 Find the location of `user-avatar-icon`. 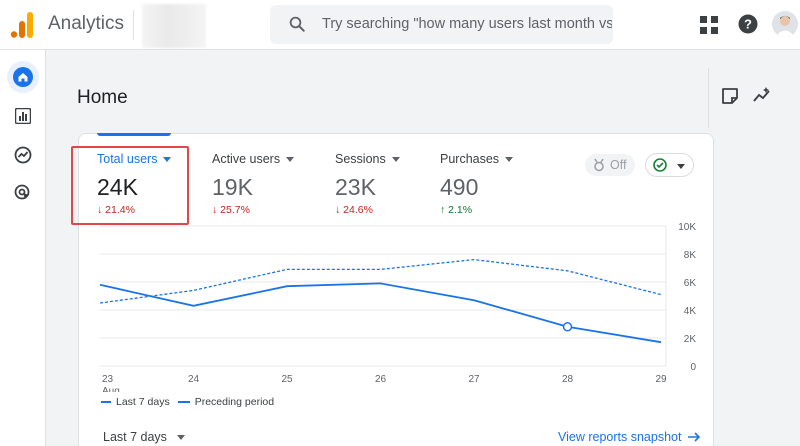

user-avatar-icon is located at coordinates (785, 24).